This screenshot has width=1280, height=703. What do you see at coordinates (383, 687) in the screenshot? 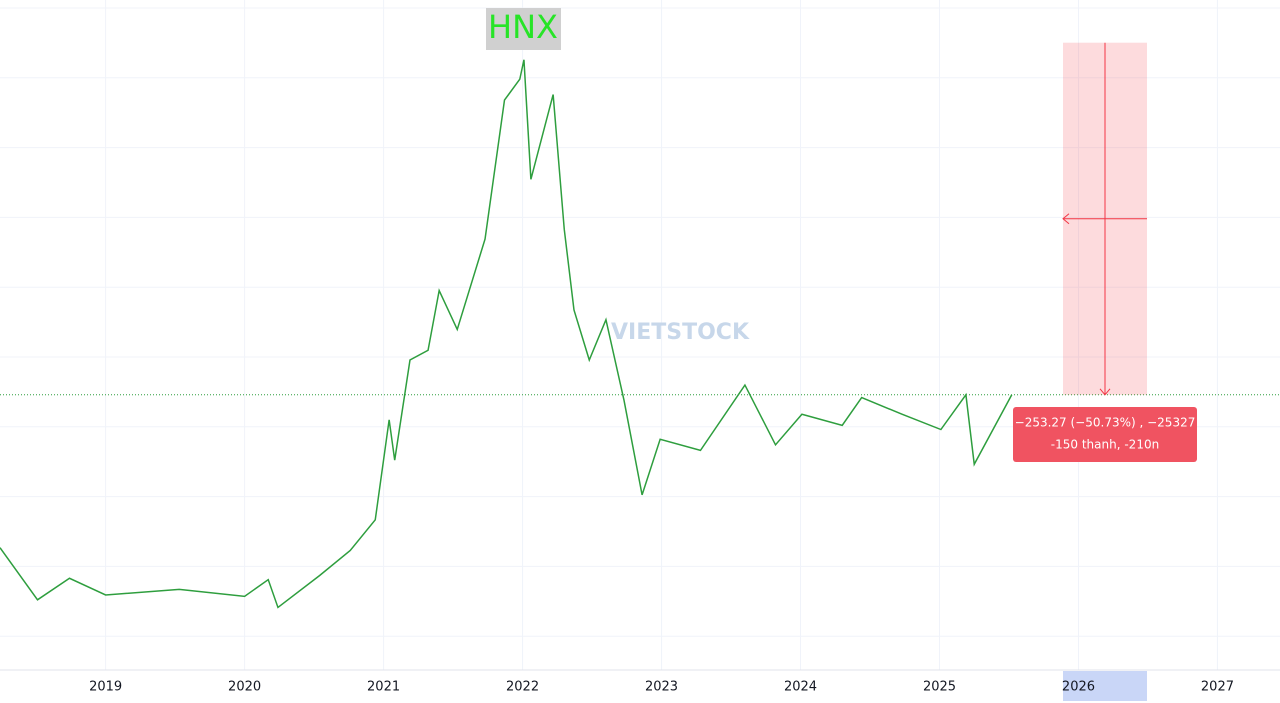
I see `x-tick-label: 2021` at bounding box center [383, 687].